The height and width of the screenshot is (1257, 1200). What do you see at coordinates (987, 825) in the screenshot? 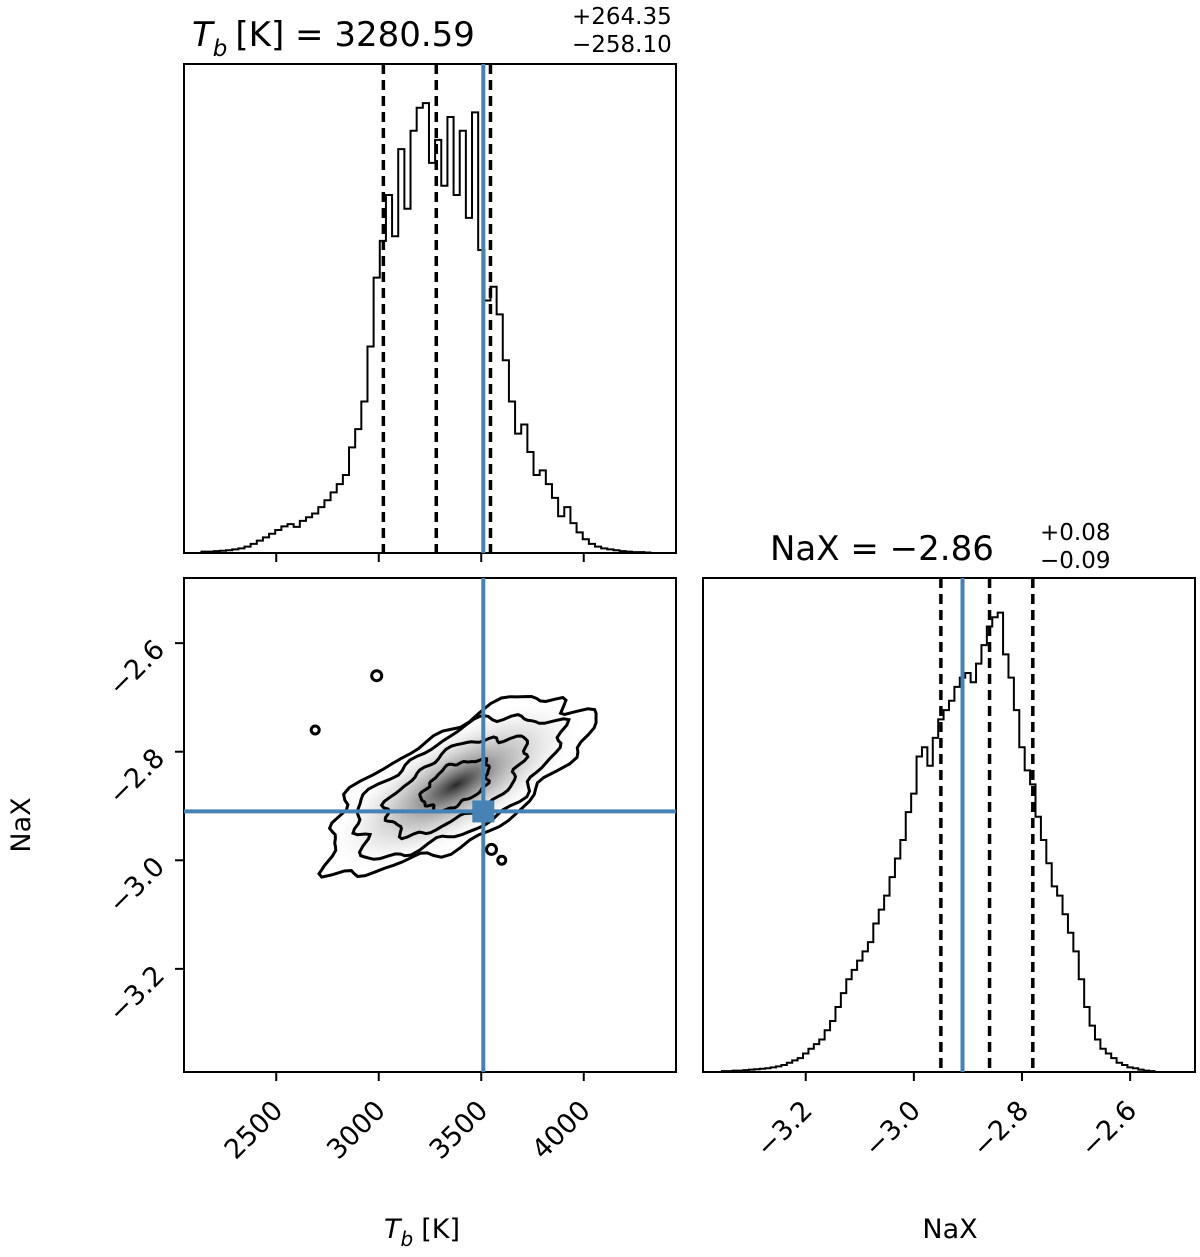
I see `nax-quantile-group` at bounding box center [987, 825].